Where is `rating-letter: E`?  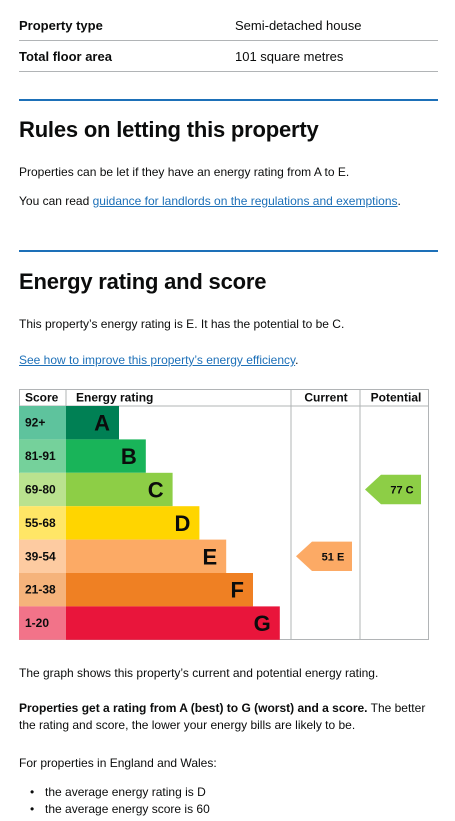
rating-letter: E is located at coordinates (210, 556).